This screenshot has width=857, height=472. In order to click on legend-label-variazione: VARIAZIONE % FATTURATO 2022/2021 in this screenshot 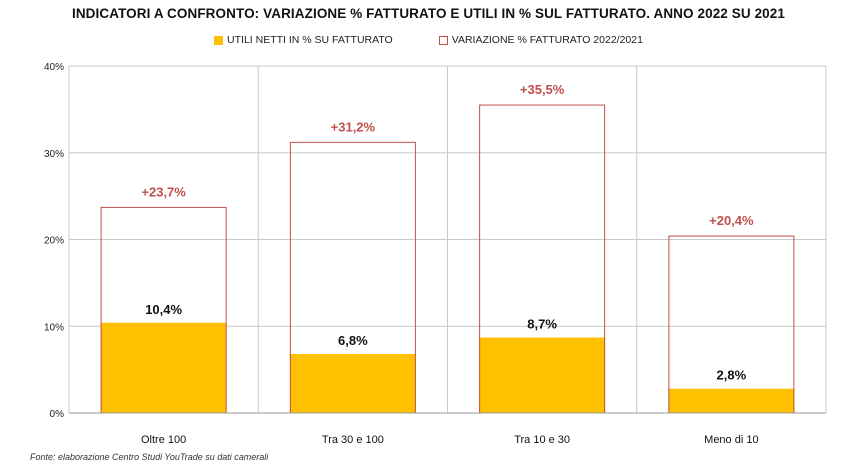, I will do `click(547, 40)`.